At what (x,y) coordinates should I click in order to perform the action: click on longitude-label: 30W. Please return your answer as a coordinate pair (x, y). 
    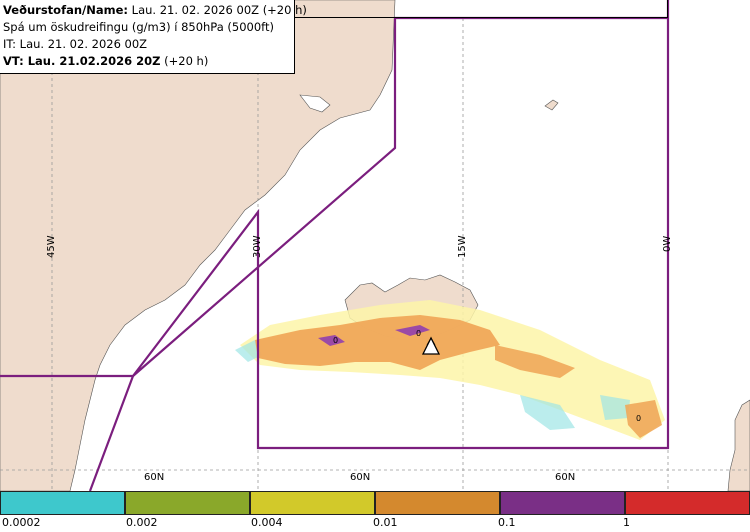
    Looking at the image, I should click on (257, 246).